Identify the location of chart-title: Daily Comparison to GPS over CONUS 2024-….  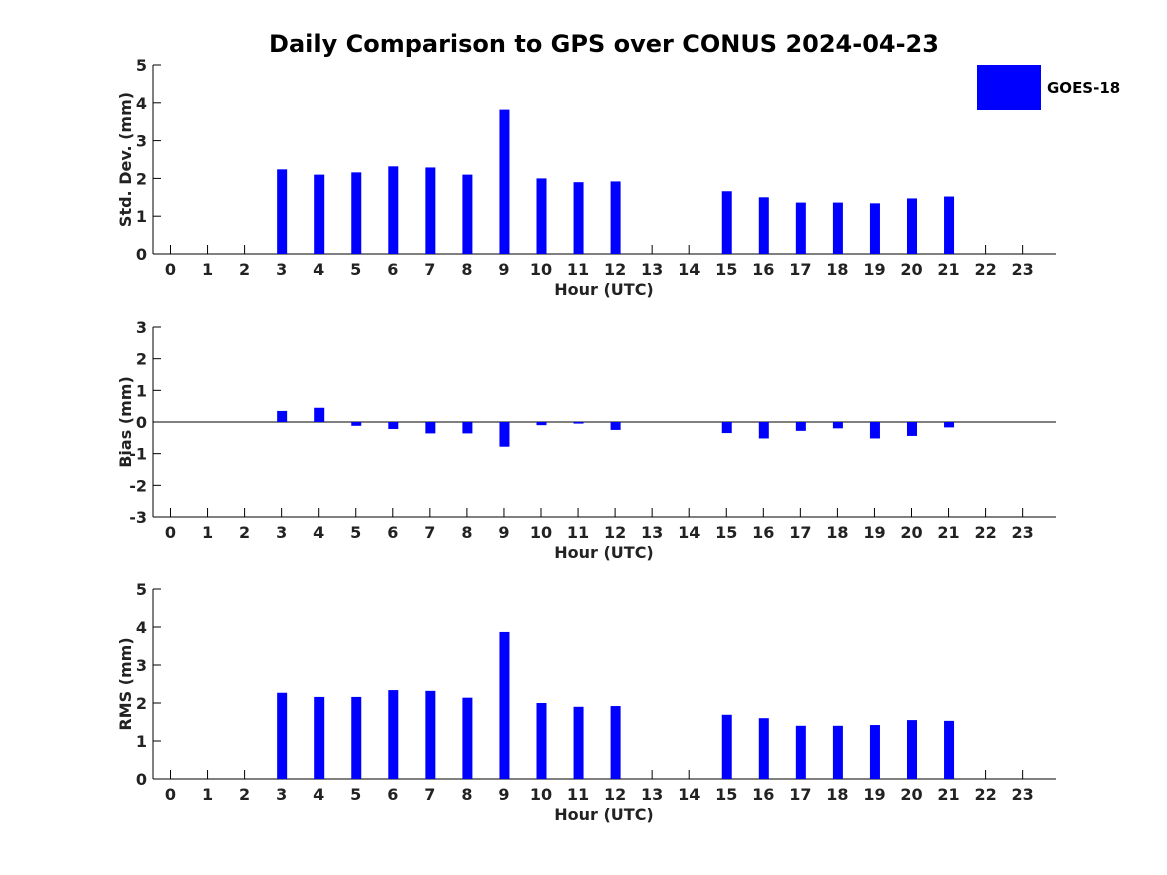
(604, 44).